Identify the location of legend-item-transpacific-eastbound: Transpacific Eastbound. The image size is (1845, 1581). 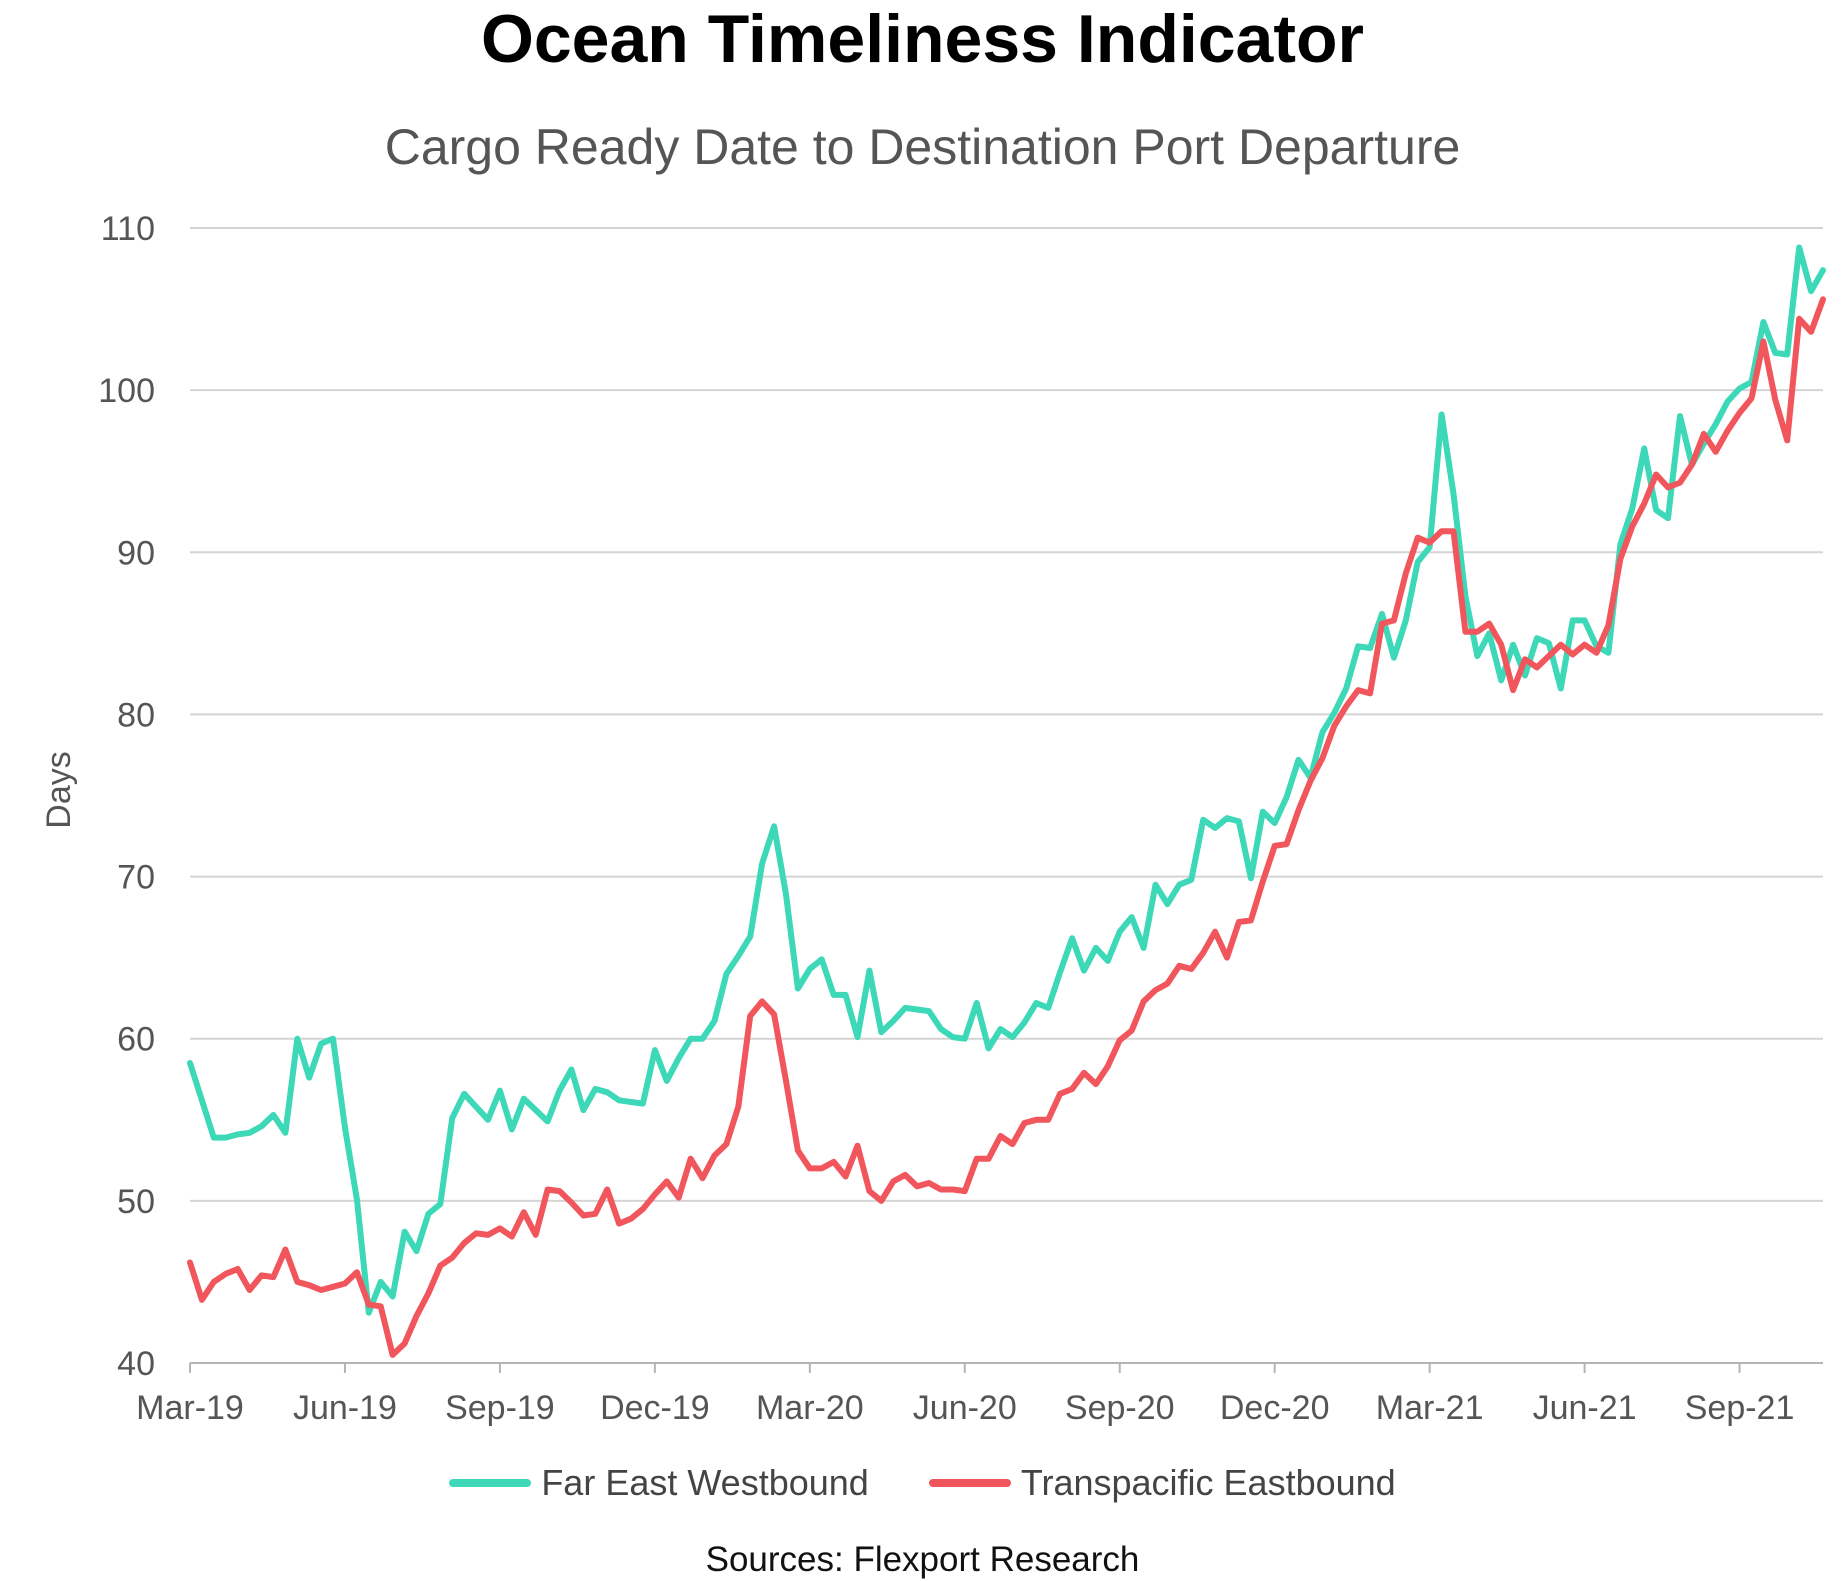
(1162, 1483).